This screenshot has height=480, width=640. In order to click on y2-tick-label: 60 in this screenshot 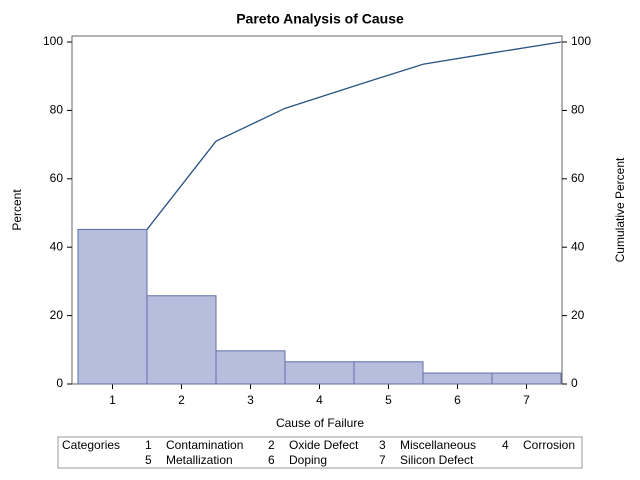, I will do `click(578, 178)`.